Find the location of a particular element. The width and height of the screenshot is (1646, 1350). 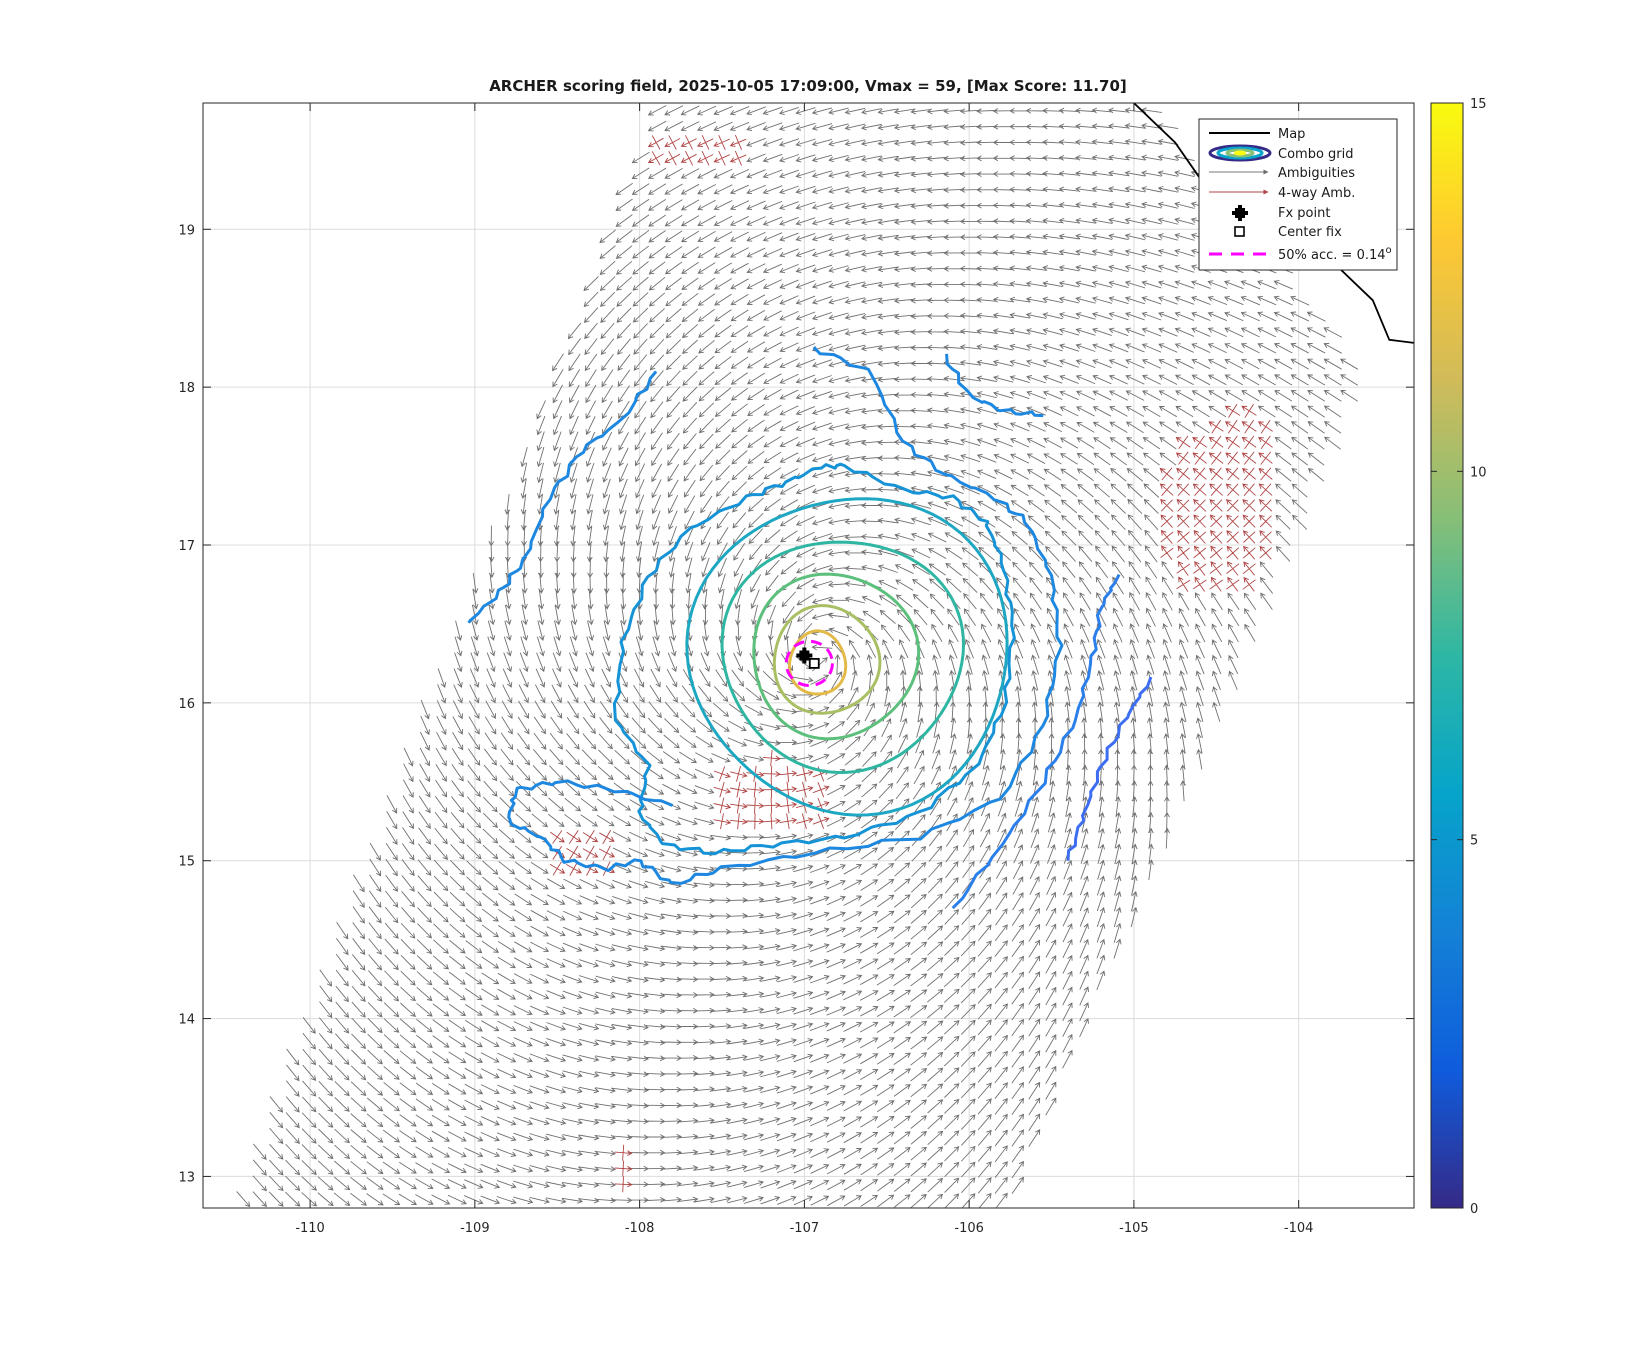

colorbar-tick-label: 5 is located at coordinates (1474, 841).